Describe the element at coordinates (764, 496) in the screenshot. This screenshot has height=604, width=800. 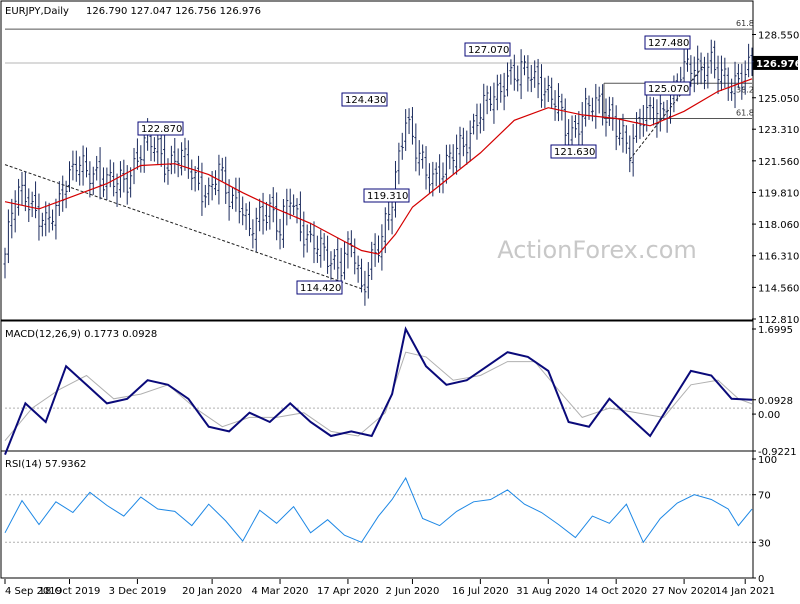
I see `rsi-ytick-label: 70` at that location.